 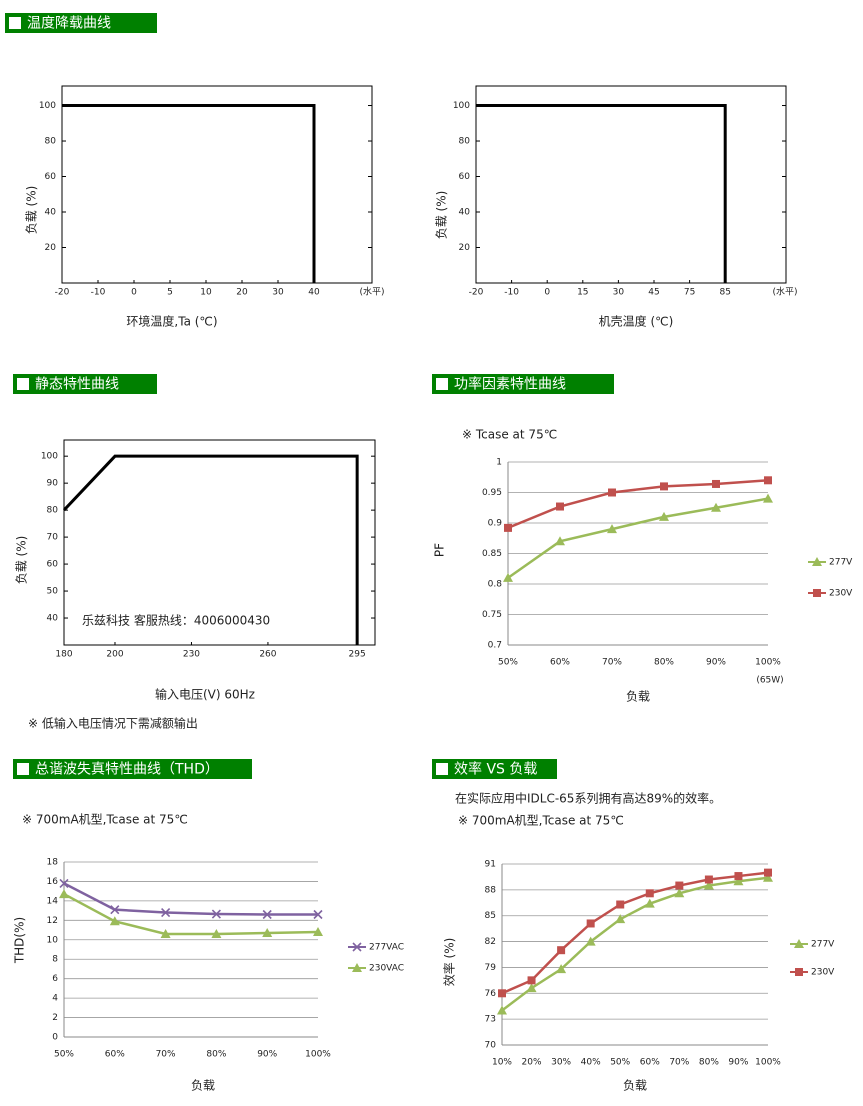 I want to click on x-tick-label: 75, so click(x=689, y=293).